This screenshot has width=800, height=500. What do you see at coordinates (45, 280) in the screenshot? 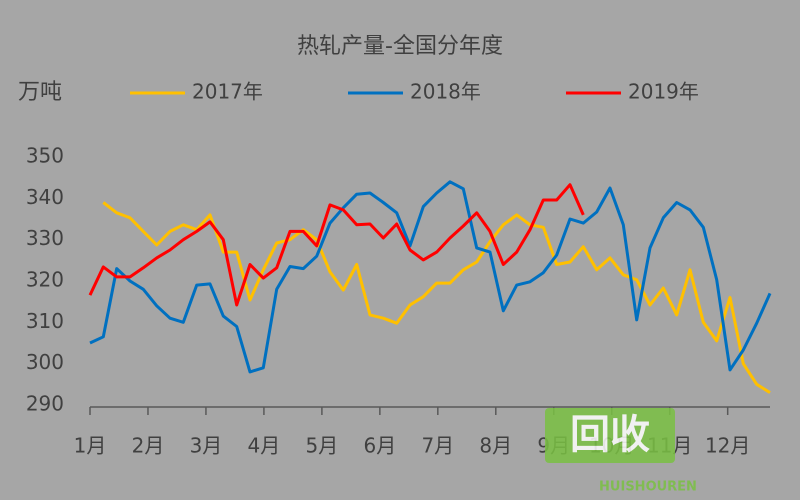
I see `y-tick-label: 320` at bounding box center [45, 280].